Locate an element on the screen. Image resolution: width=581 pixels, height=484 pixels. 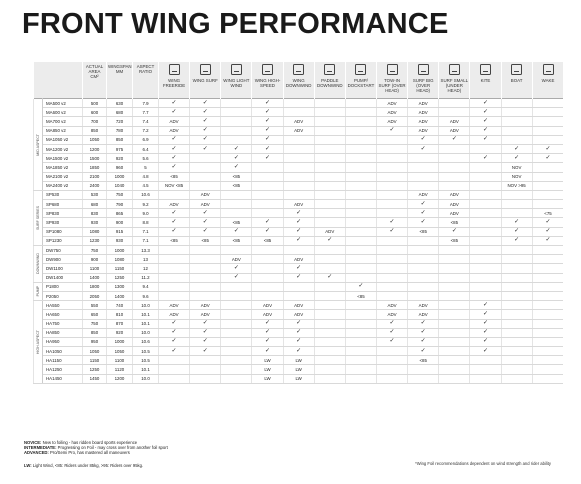
table-cell: 790 is located at coordinates (119, 204).